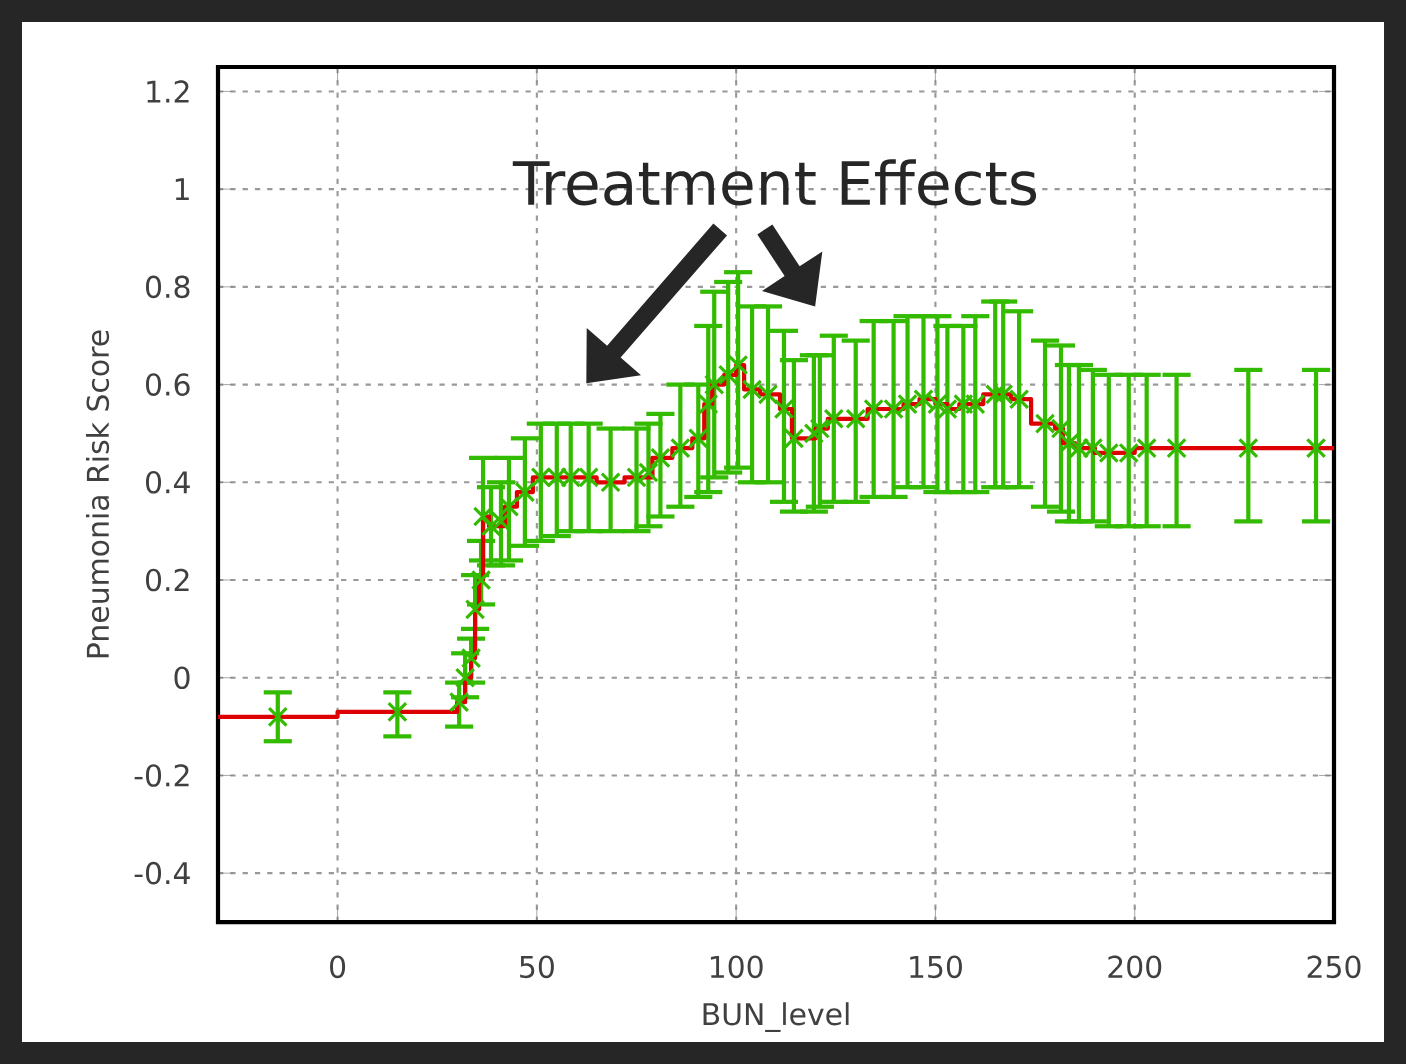 The image size is (1406, 1064). What do you see at coordinates (774, 182) in the screenshot?
I see `annotation: Treatment Effects` at bounding box center [774, 182].